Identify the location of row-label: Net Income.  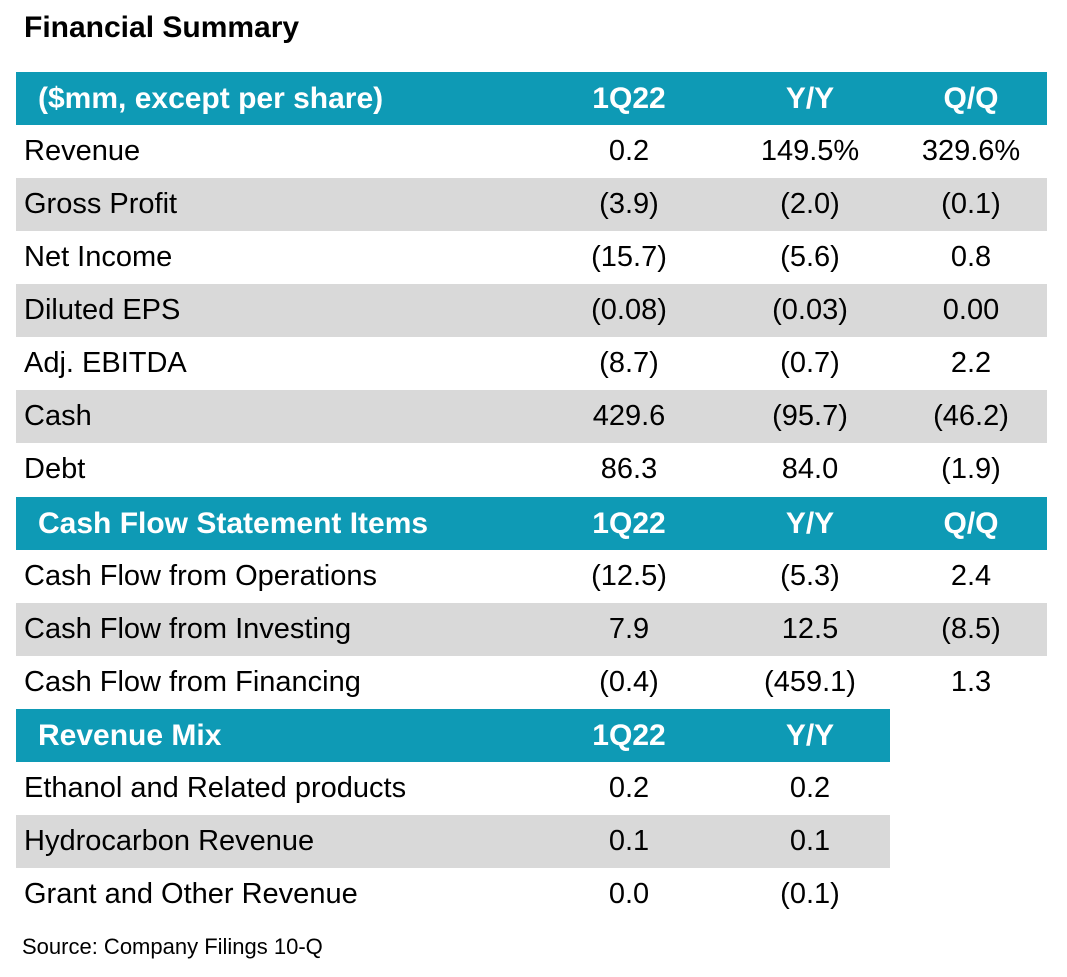
(98, 257).